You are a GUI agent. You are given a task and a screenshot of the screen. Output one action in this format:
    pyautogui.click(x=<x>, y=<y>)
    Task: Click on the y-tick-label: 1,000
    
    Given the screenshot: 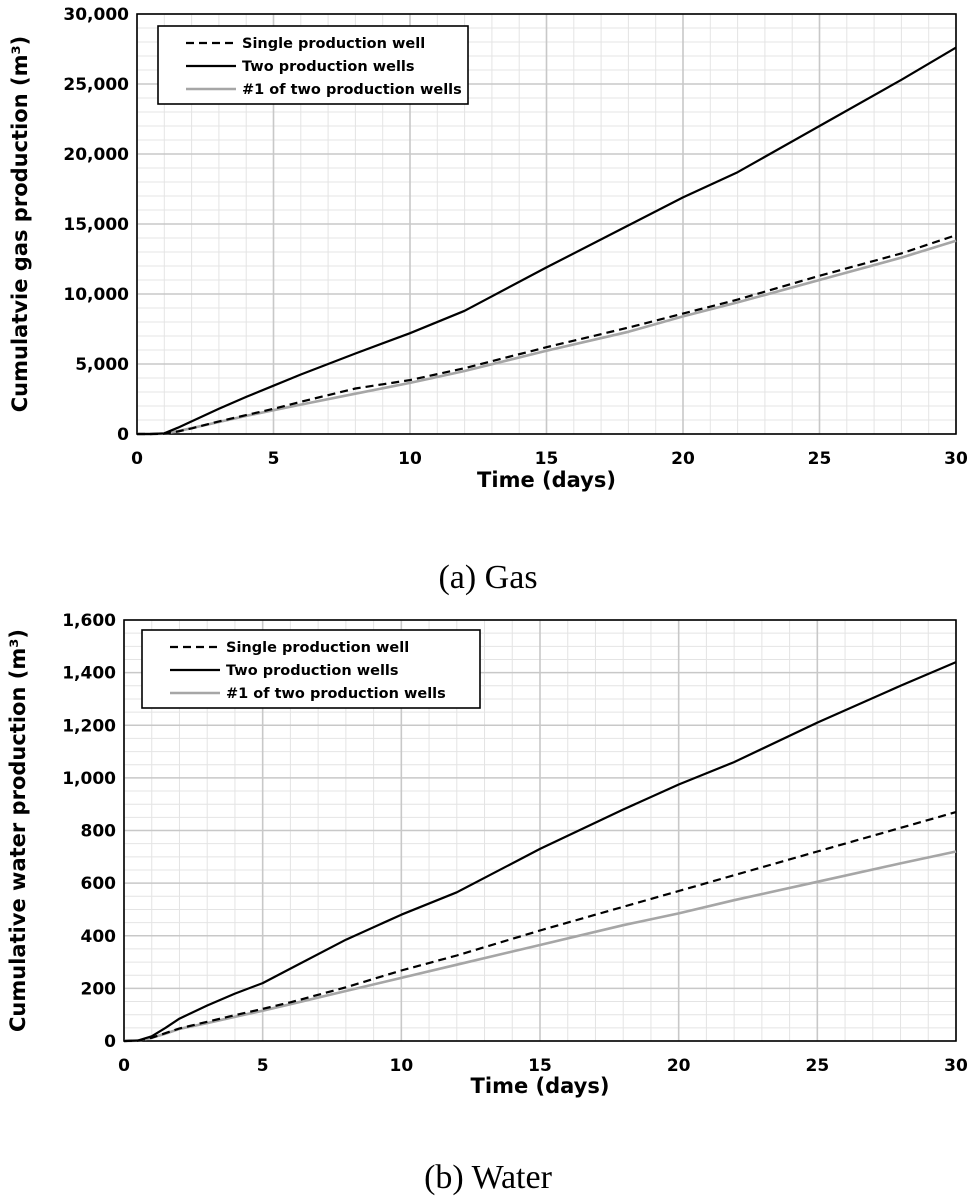 What is the action you would take?
    pyautogui.click(x=89, y=779)
    